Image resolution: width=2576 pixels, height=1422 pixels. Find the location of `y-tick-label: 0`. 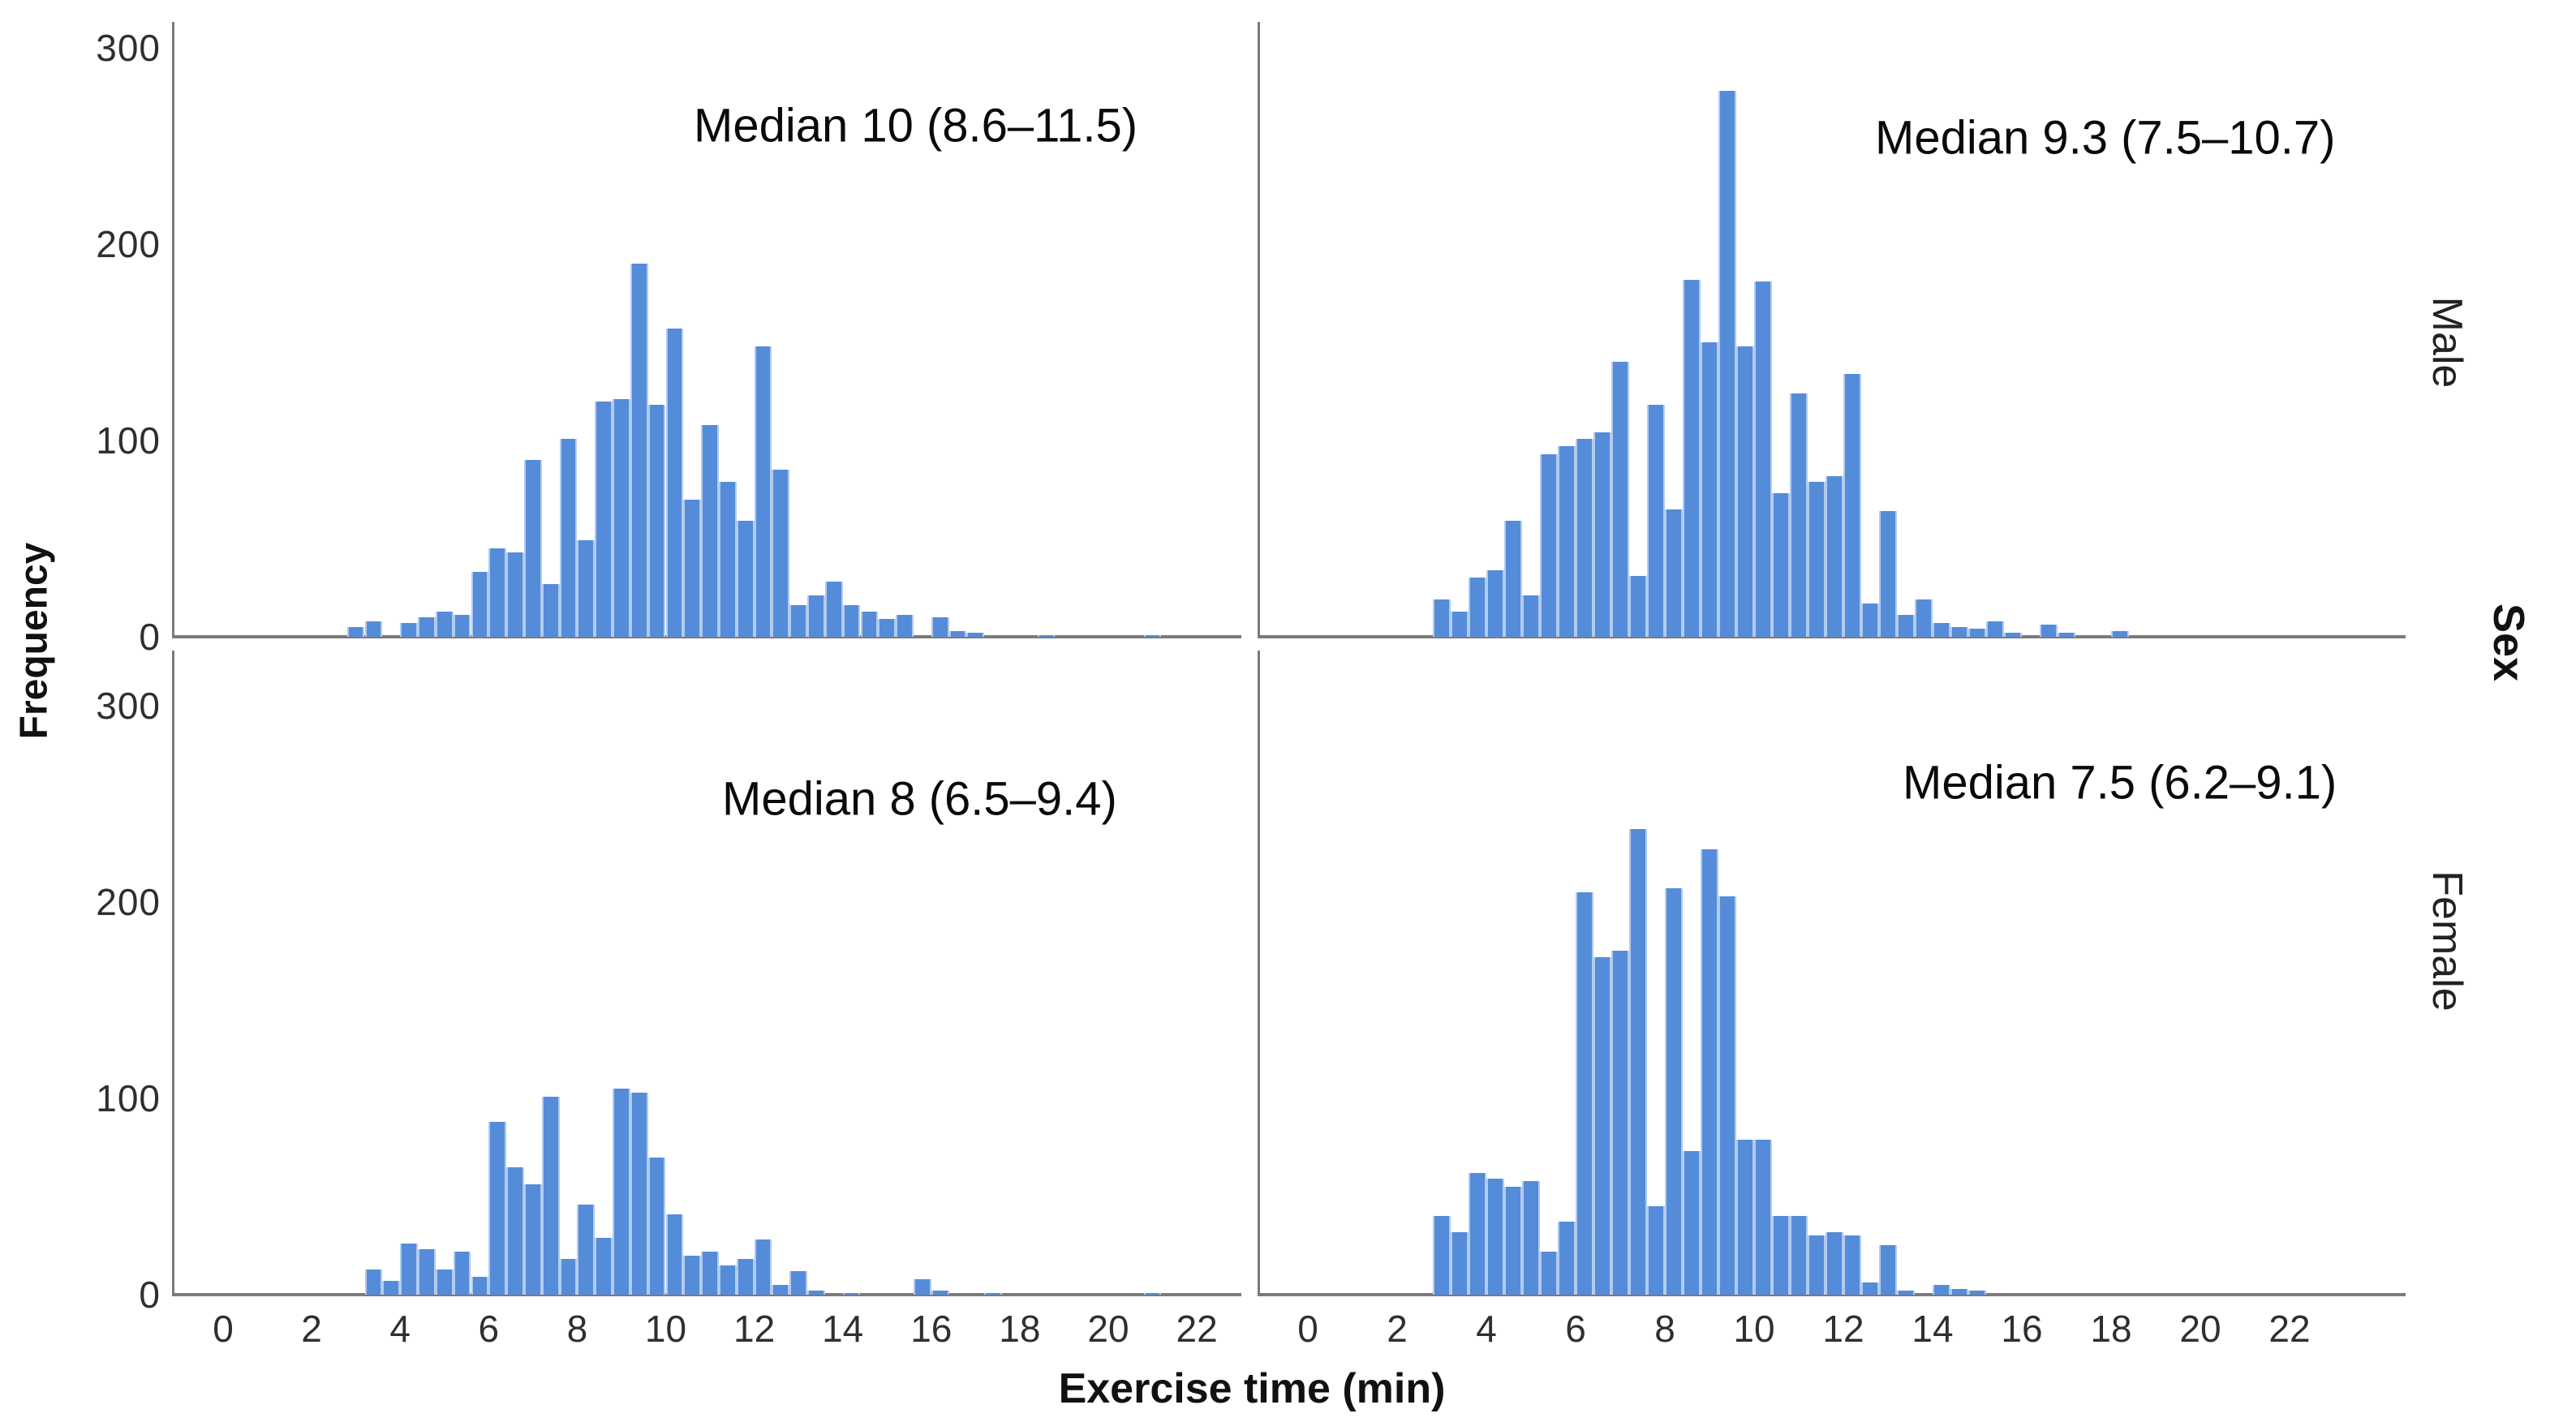

y-tick-label: 0 is located at coordinates (150, 1295).